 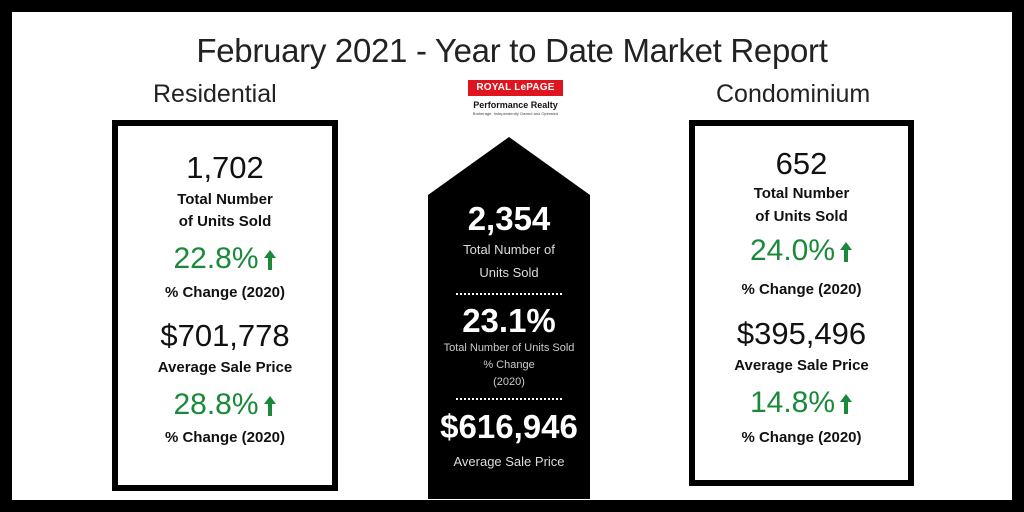 What do you see at coordinates (793, 94) in the screenshot?
I see `condominium-heading: Condominium` at bounding box center [793, 94].